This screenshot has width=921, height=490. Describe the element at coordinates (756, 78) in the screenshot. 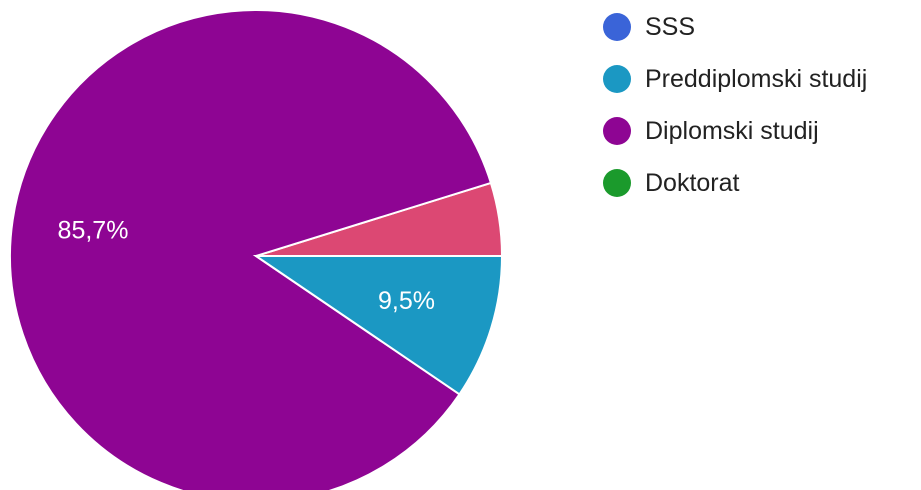

I see `legend-label-preddiplomski-studij: Preddiplomski studij` at that location.